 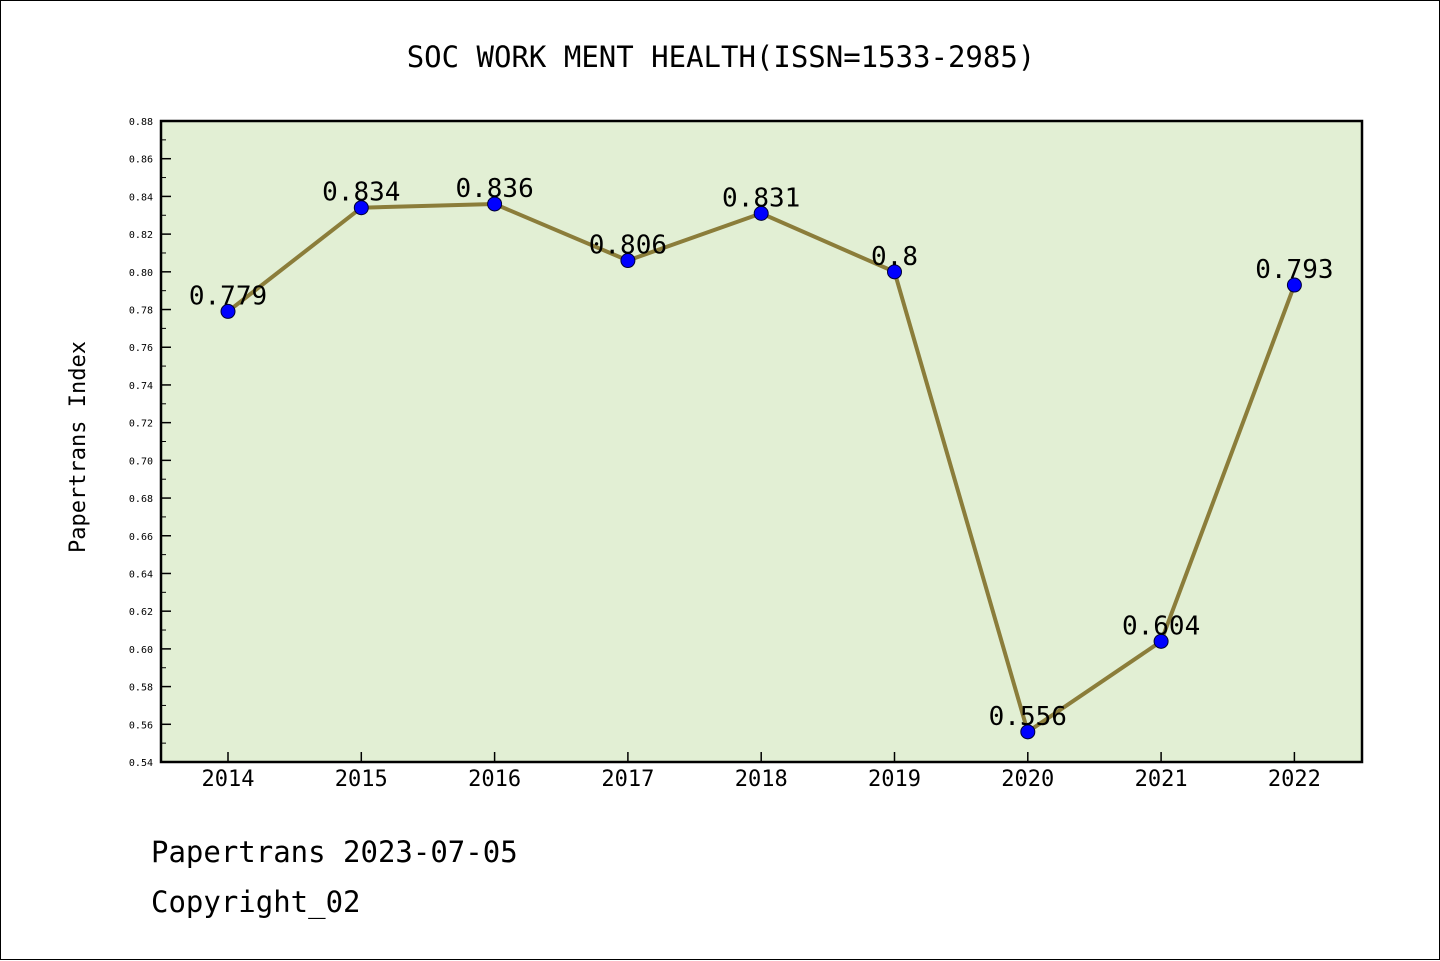 What do you see at coordinates (141, 688) in the screenshot?
I see `y-tick-label: 0.58` at bounding box center [141, 688].